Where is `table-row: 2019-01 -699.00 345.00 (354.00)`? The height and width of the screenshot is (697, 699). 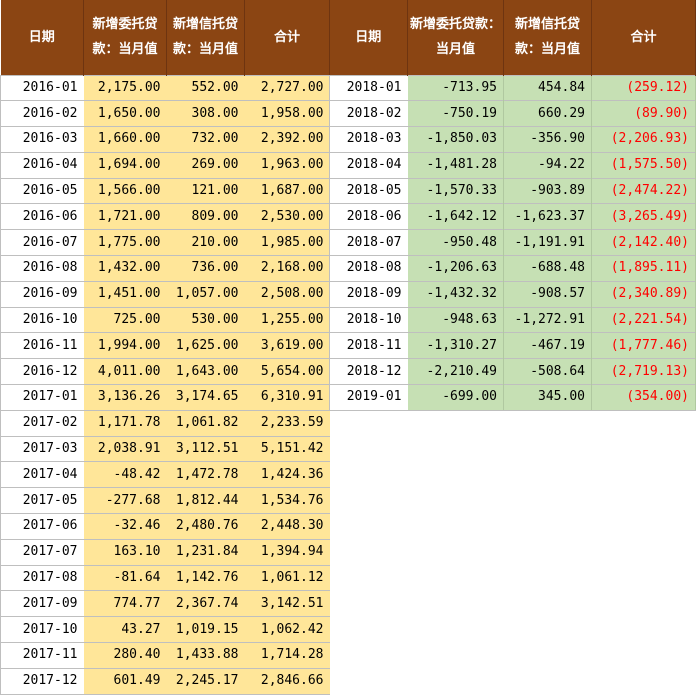
table-row: 2019-01 -699.00 345.00 (354.00) is located at coordinates (512, 397).